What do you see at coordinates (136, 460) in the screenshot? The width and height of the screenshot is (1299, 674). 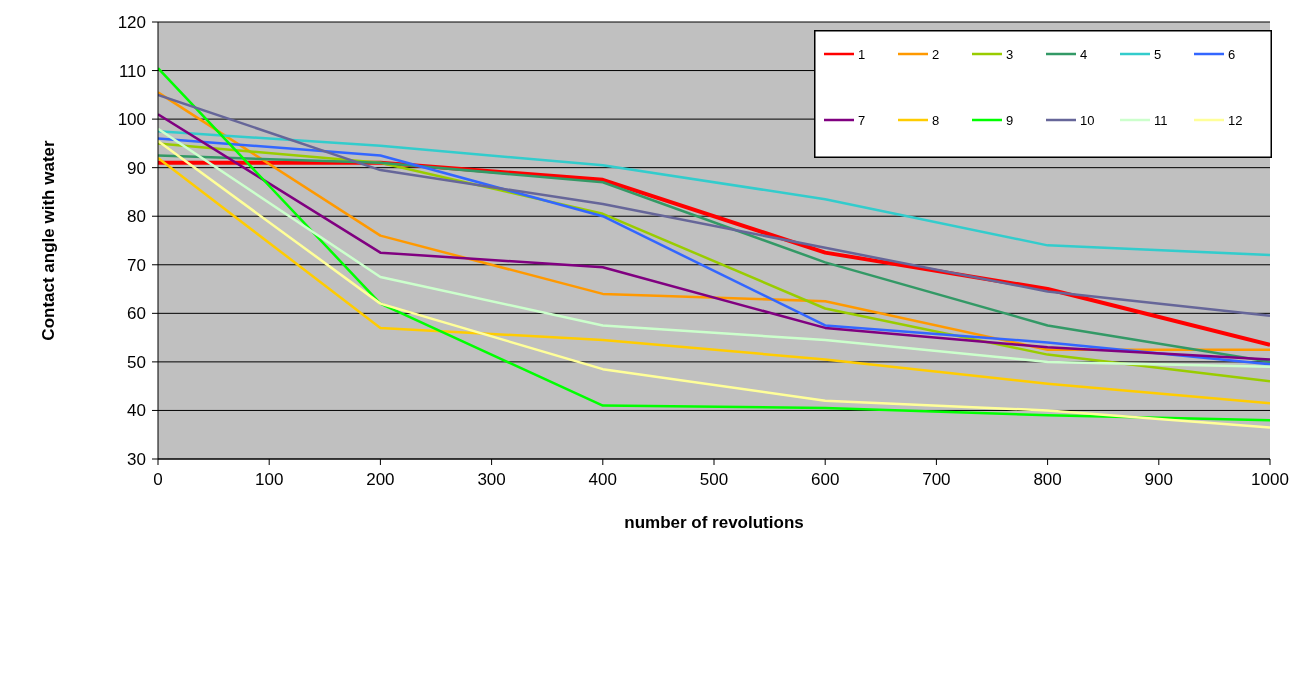 I see `y-tick-label: 30` at bounding box center [136, 460].